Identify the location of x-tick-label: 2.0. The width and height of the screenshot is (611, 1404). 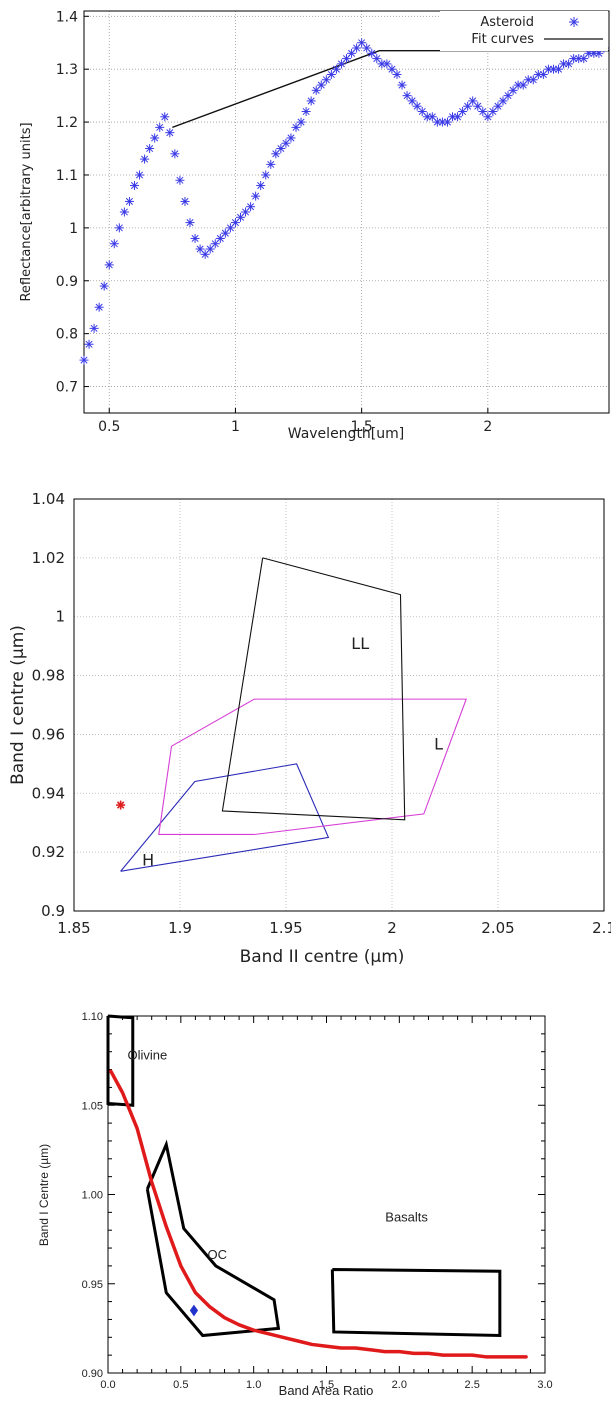
(399, 1385).